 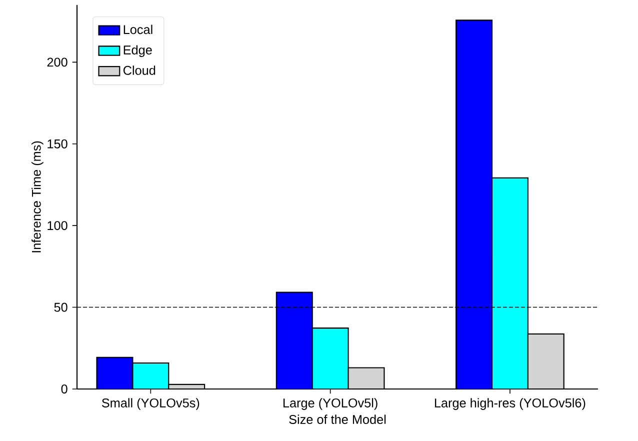 What do you see at coordinates (58, 225) in the screenshot?
I see `y-tick-label: 100` at bounding box center [58, 225].